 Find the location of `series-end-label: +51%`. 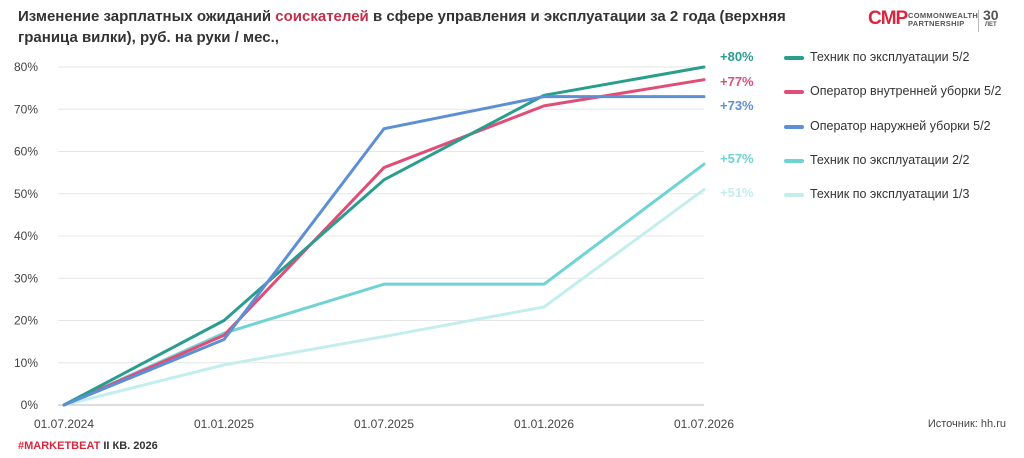

series-end-label: +51% is located at coordinates (737, 192).